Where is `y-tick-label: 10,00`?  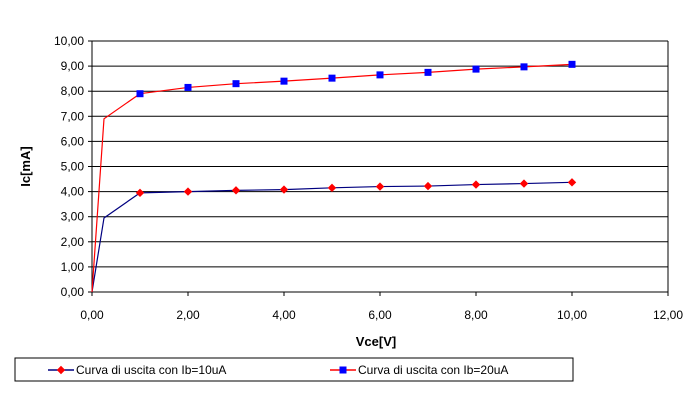 y-tick-label: 10,00 is located at coordinates (69, 41).